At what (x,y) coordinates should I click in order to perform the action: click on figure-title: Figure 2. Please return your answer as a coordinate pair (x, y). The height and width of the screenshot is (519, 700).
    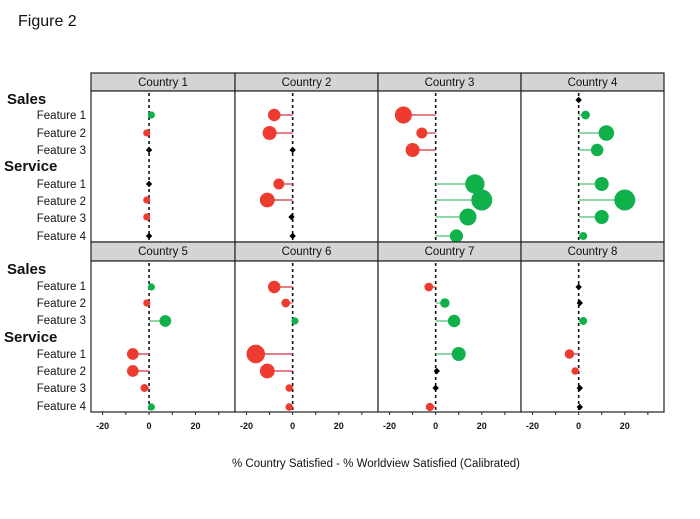
    Looking at the image, I should click on (47, 21).